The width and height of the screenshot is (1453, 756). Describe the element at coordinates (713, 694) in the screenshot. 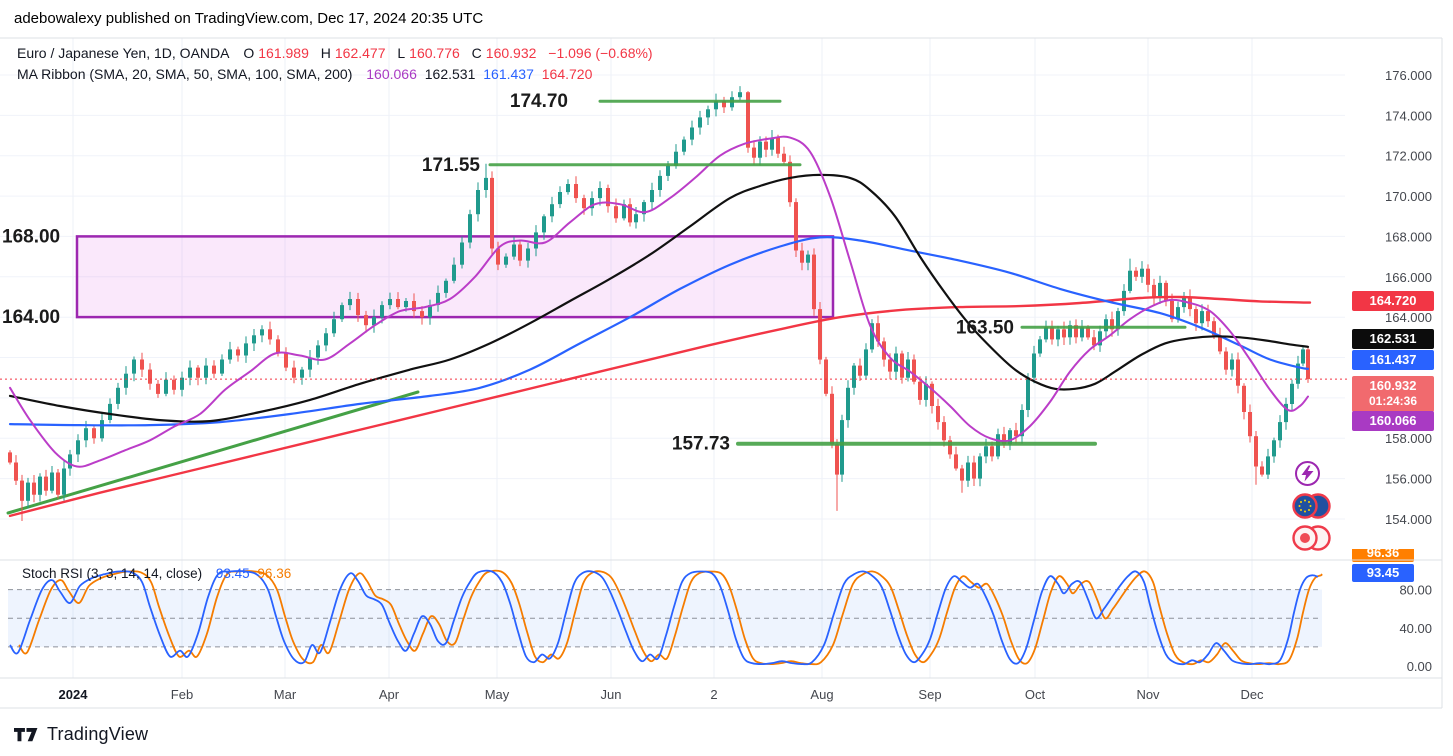

I see `time-axis-label-2: 2` at that location.